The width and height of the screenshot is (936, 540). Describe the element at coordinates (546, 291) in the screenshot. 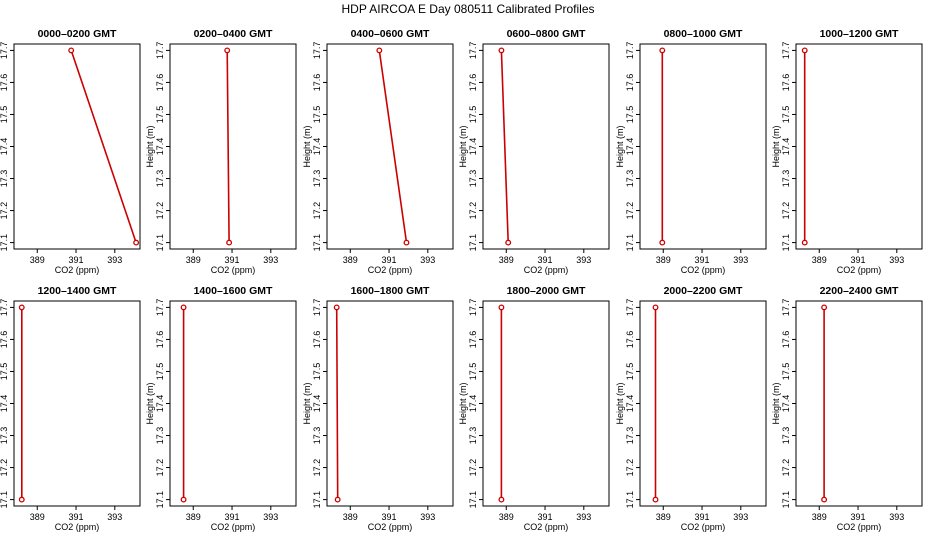

I see `panel-title: 1800–2000 GMT` at that location.